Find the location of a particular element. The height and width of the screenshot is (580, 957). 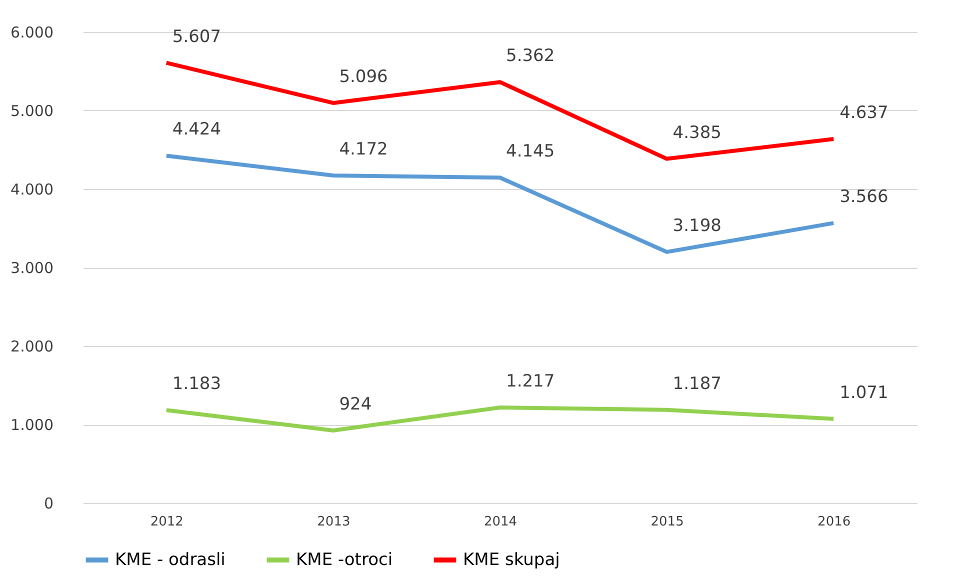

data-label: 3.566 is located at coordinates (864, 197).